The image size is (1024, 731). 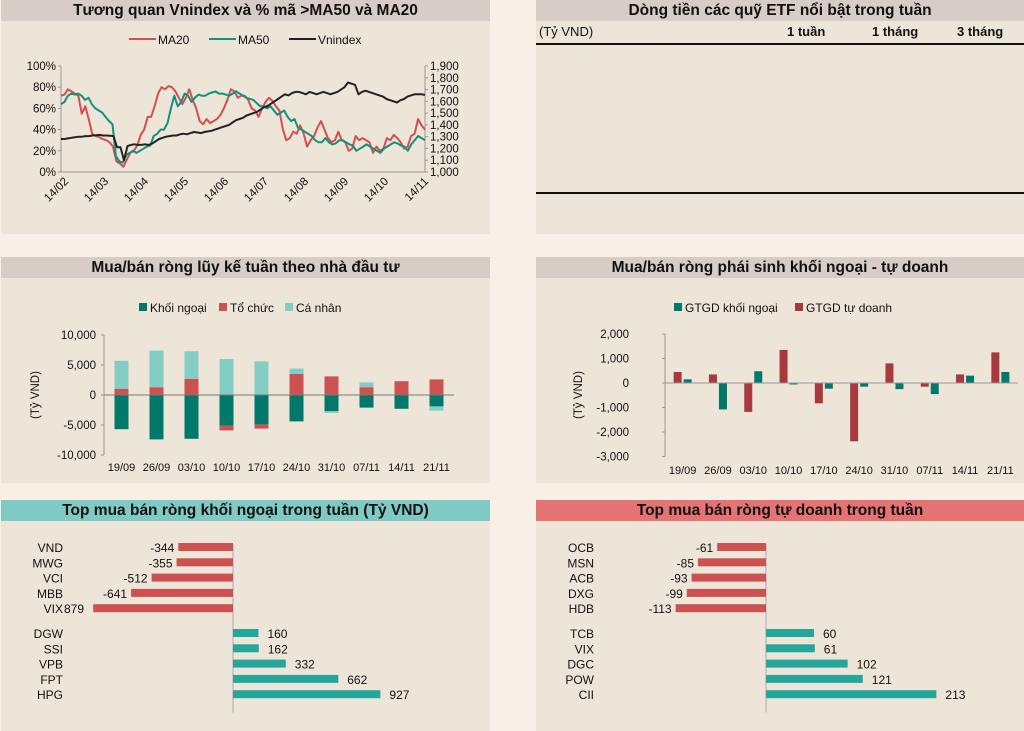 What do you see at coordinates (245, 267) in the screenshot?
I see `panel-title: Mua/bán ròng lũy kế tuần theo nhà đầu tư` at bounding box center [245, 267].